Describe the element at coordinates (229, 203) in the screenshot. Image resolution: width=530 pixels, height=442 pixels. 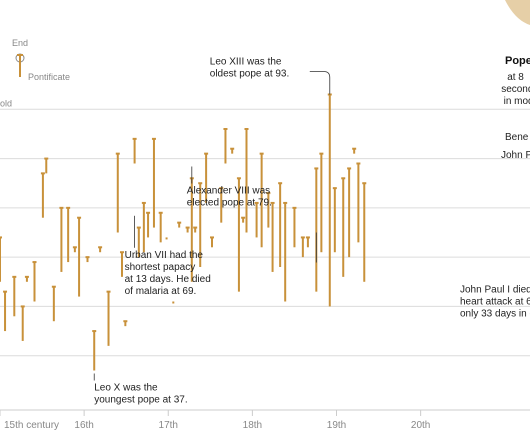
I see `annotation-text: elected pope at 79.` at that location.